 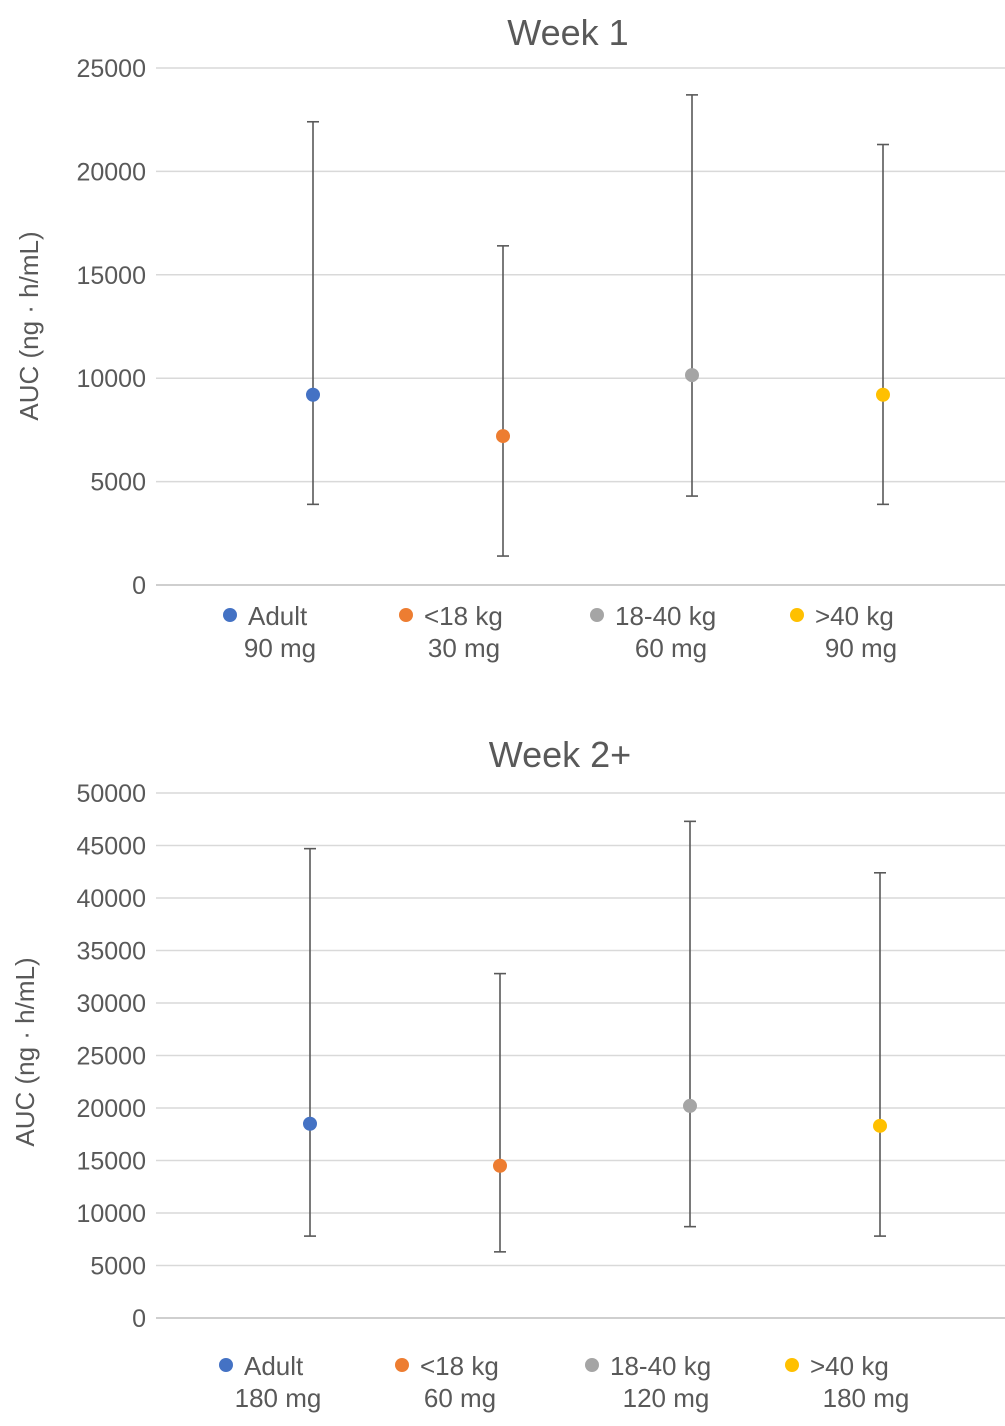 I want to click on chart-title: Week 1, so click(x=567, y=32).